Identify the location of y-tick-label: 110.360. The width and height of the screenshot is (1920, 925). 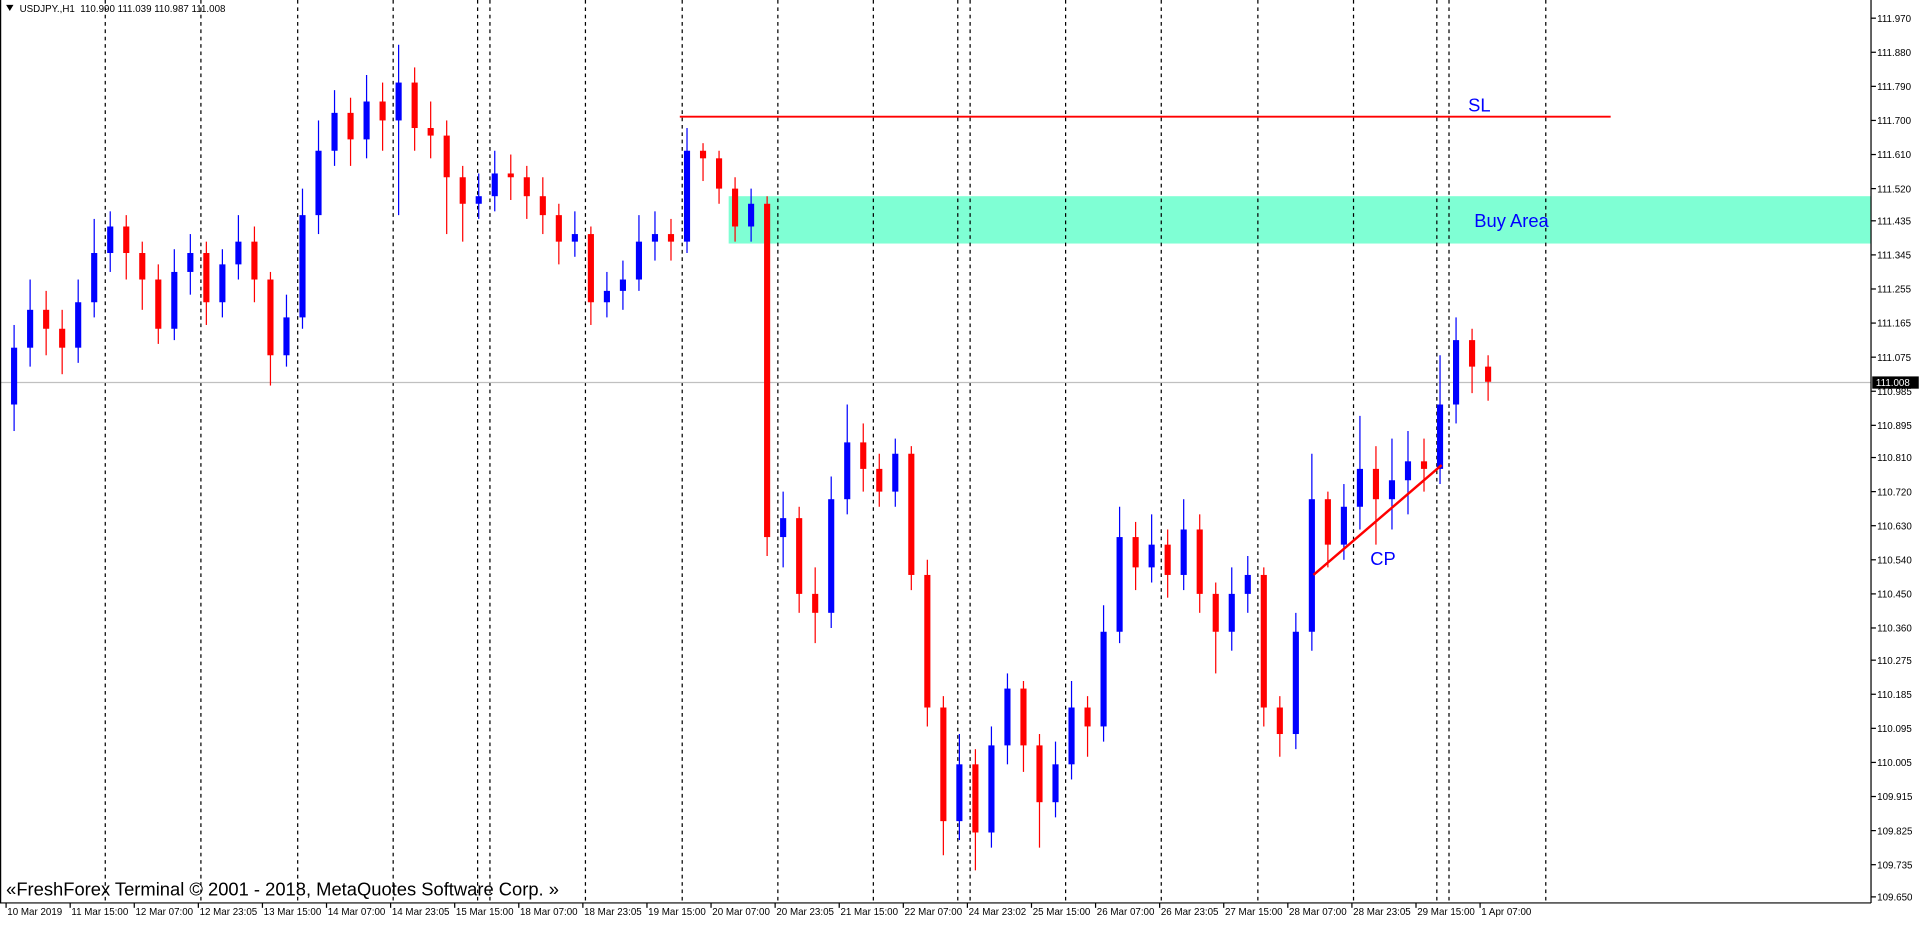
(1894, 629).